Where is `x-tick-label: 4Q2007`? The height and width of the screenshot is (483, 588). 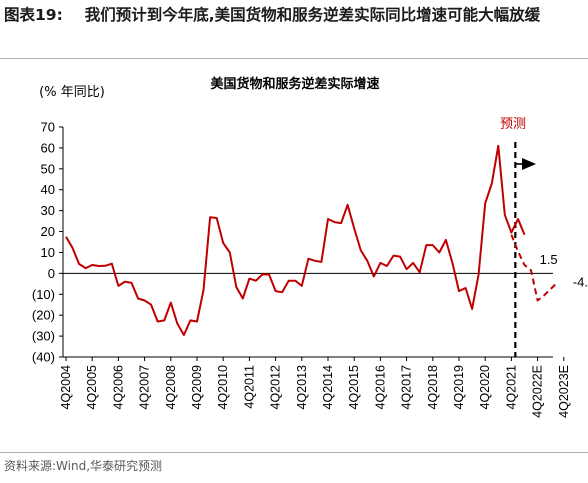
x-tick-label: 4Q2007 is located at coordinates (145, 387).